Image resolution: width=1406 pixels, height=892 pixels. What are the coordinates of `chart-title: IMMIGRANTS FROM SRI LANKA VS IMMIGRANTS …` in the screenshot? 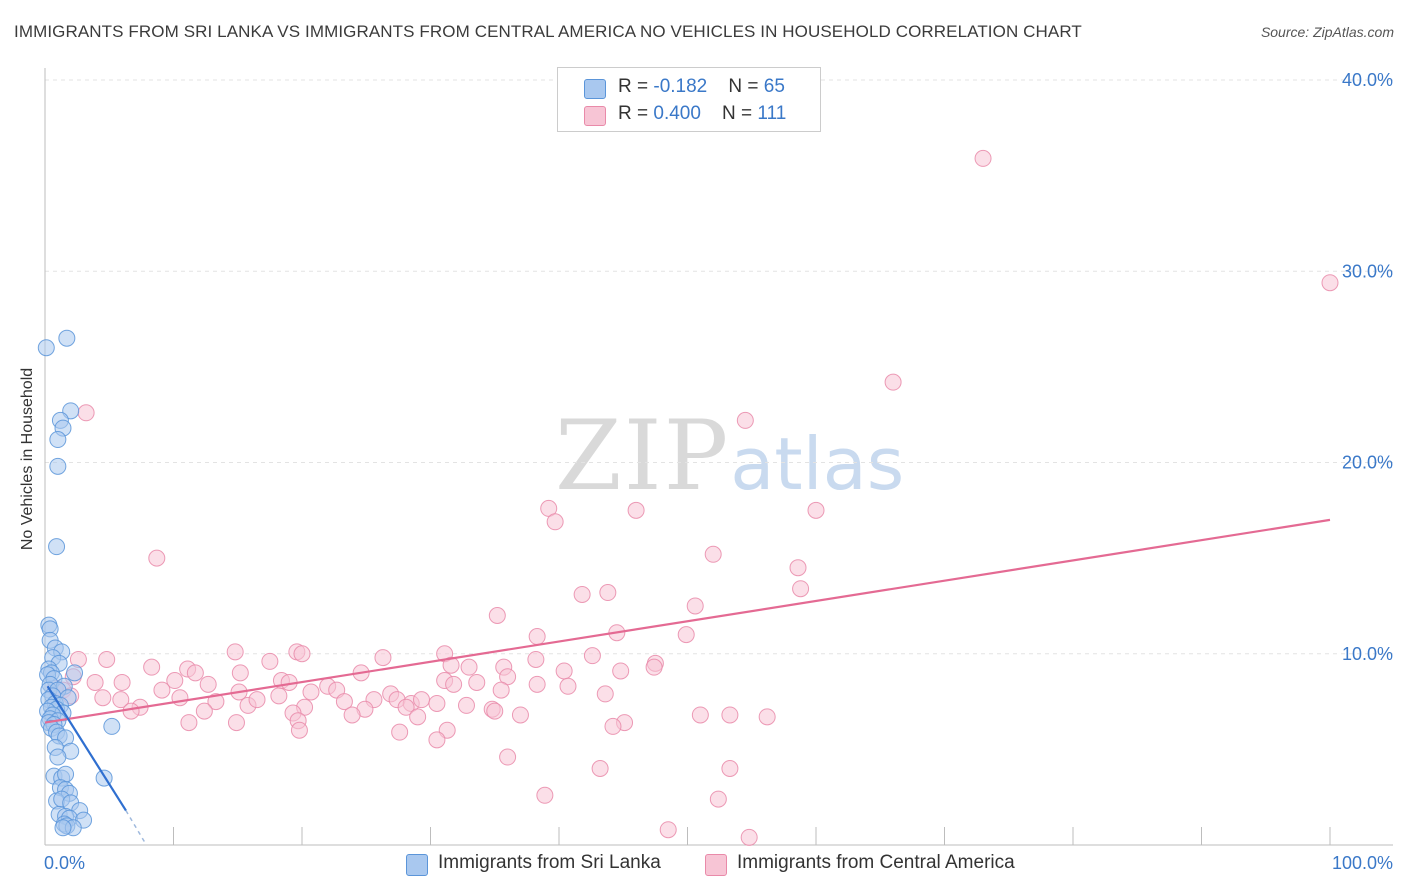 It's located at (548, 31).